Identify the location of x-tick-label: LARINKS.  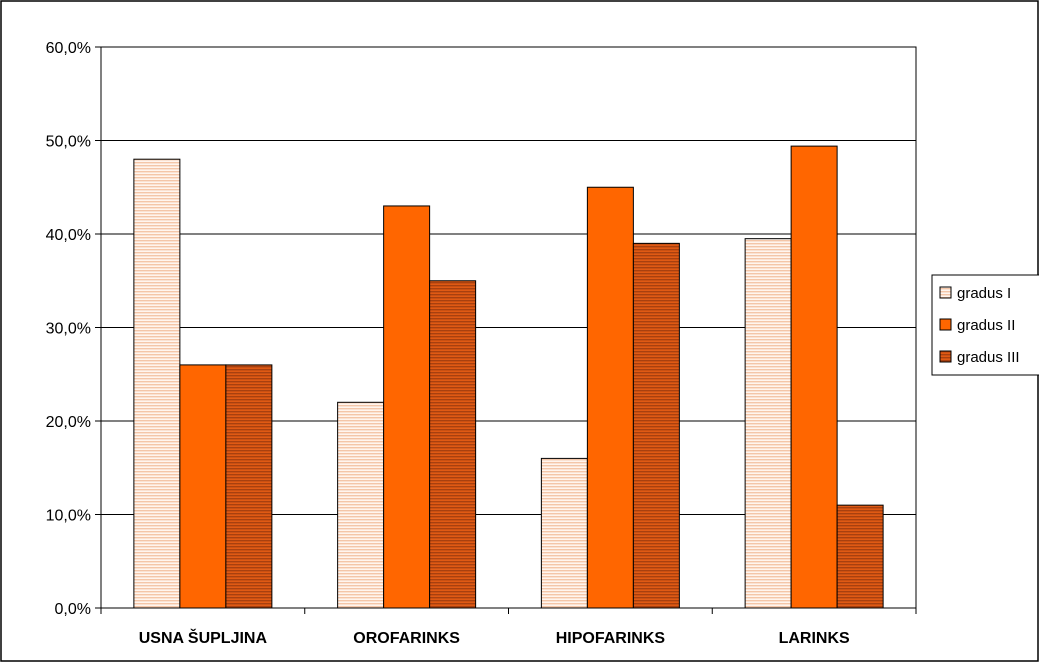
(814, 638).